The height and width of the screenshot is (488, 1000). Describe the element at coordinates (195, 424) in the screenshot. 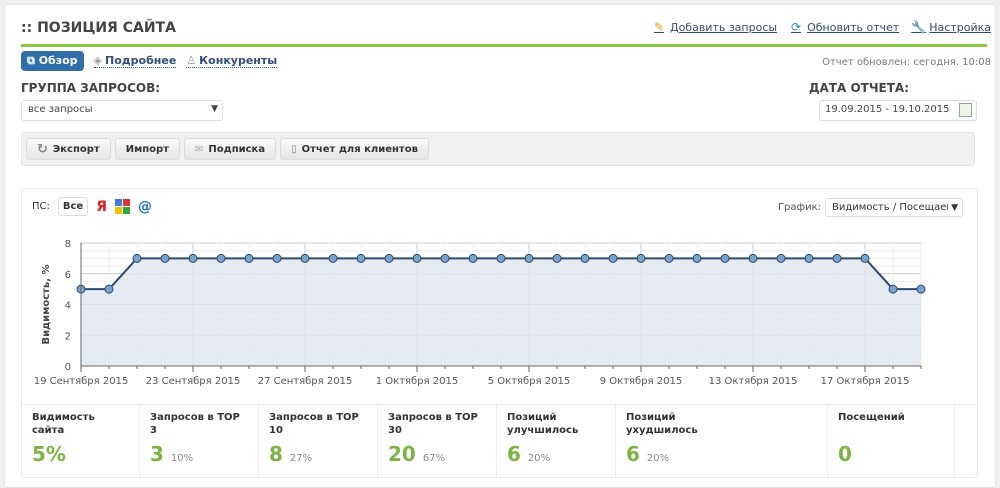

I see `stat-label: Запросов в TOP 3` at that location.